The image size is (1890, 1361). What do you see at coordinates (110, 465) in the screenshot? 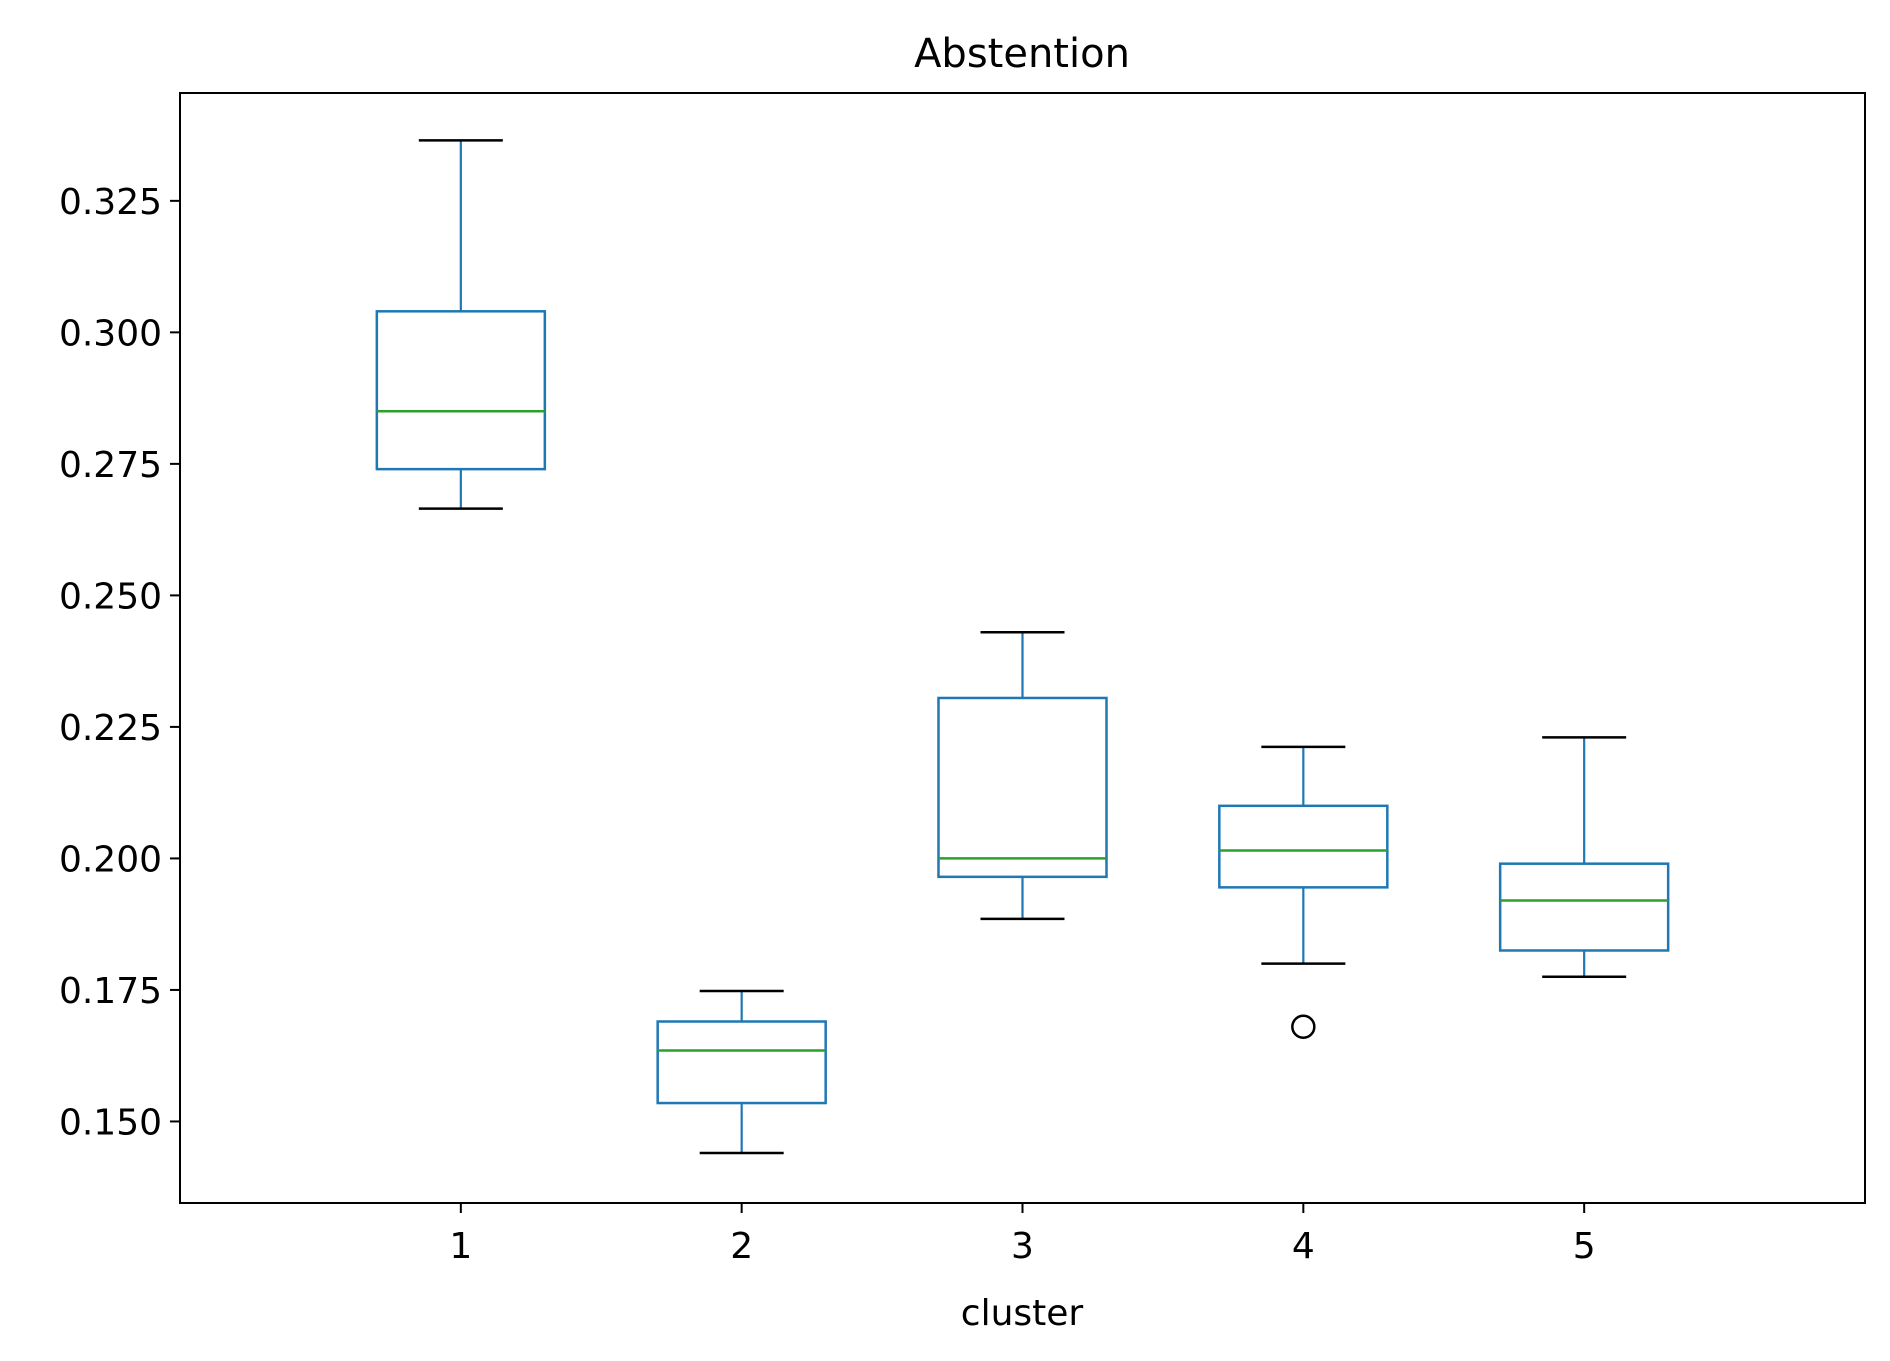
I see `y-tick-label: 0.275` at bounding box center [110, 465].